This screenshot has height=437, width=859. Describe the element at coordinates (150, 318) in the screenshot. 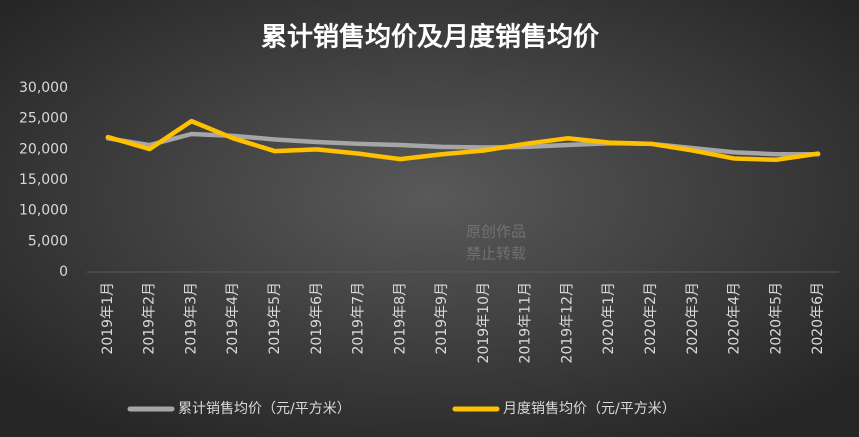

I see `x-tick-label: 2019年2月` at that location.